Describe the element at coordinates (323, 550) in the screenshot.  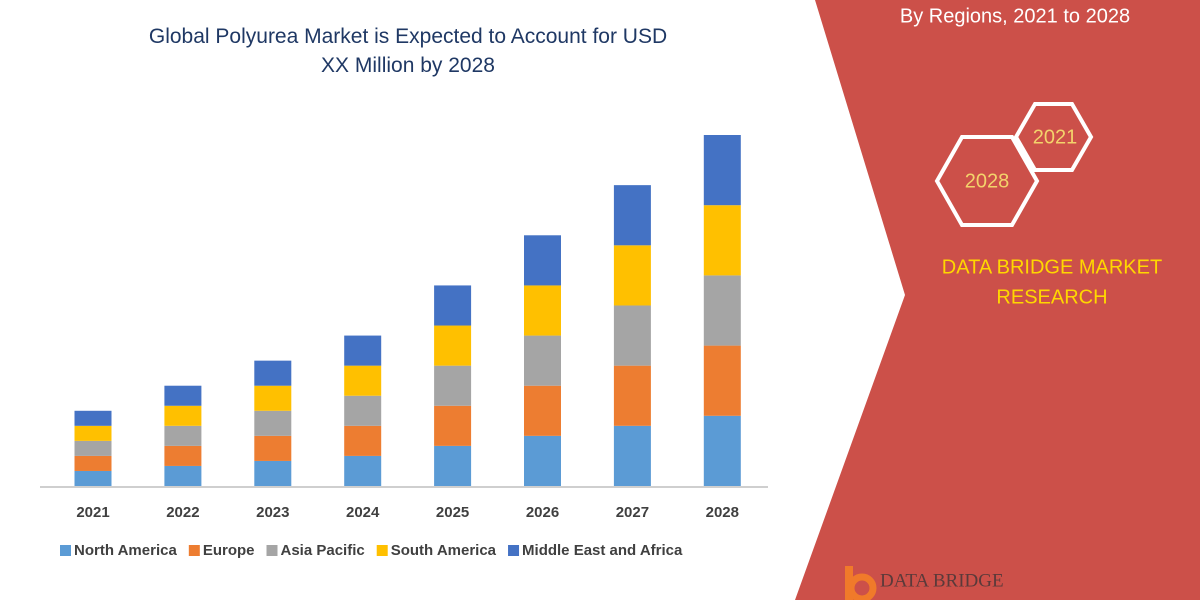
I see `legend-label: Asia Pacific` at that location.